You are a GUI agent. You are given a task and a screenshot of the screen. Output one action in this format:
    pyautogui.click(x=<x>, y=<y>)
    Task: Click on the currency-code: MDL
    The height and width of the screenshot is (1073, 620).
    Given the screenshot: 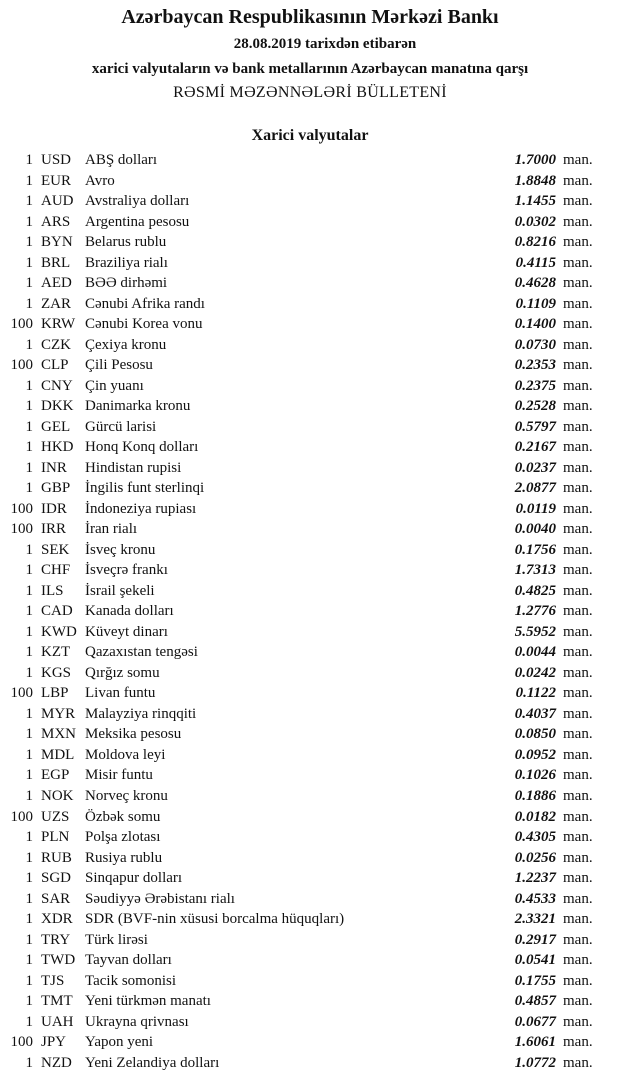 What is the action you would take?
    pyautogui.click(x=58, y=754)
    